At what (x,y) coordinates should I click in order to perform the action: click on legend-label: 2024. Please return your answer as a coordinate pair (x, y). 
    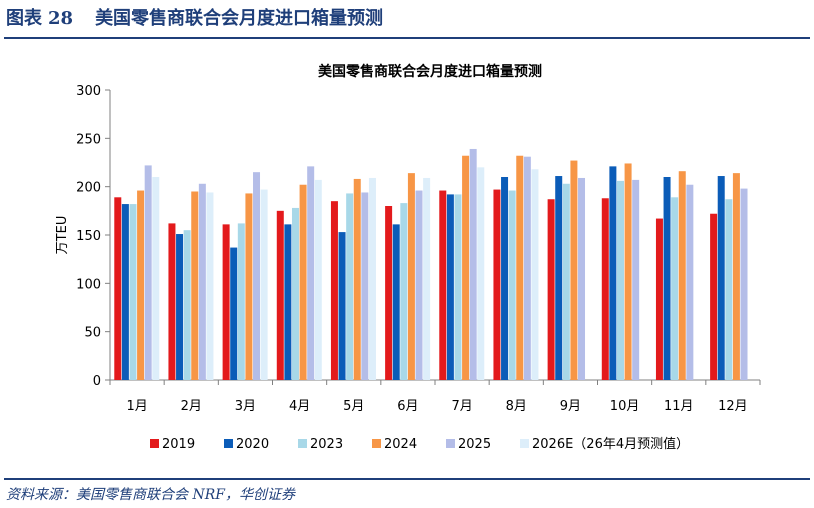
    Looking at the image, I should click on (400, 444).